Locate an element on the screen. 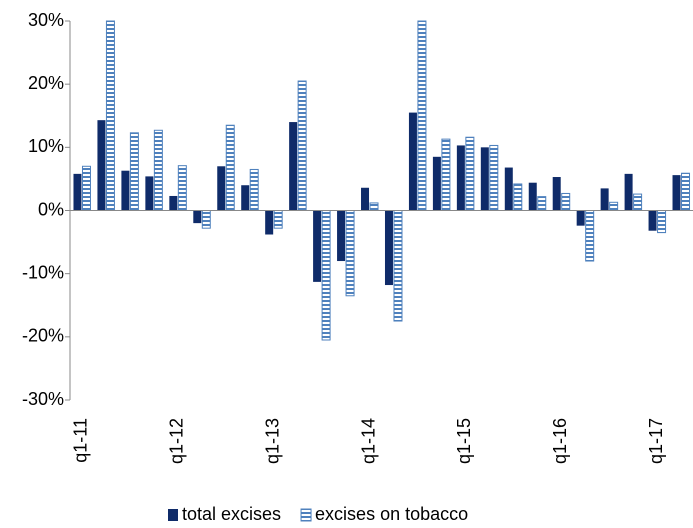 The image size is (693, 528). legend-label: excises on tobacco is located at coordinates (391, 514).